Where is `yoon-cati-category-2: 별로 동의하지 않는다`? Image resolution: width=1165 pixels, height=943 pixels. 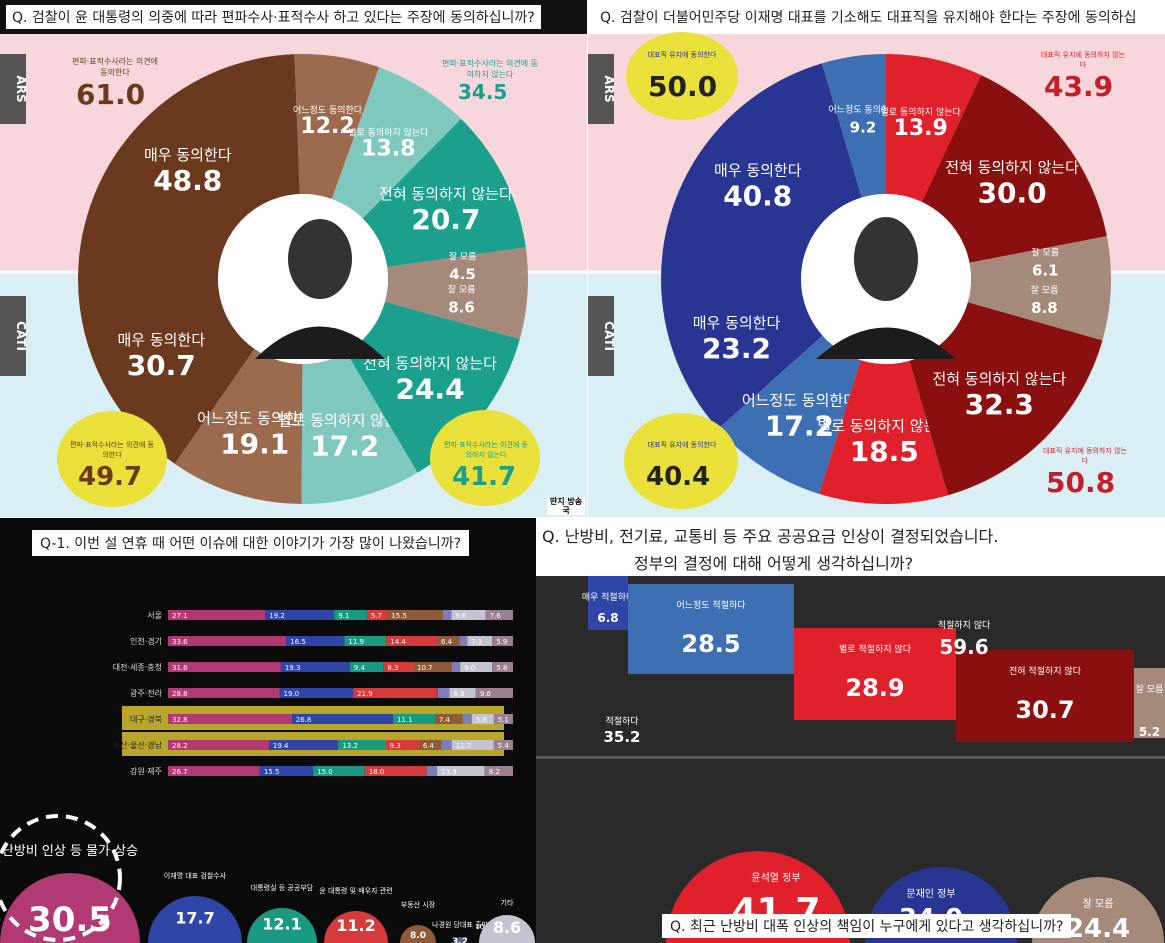 yoon-cati-category-2: 별로 동의하지 않는다 is located at coordinates (345, 420).